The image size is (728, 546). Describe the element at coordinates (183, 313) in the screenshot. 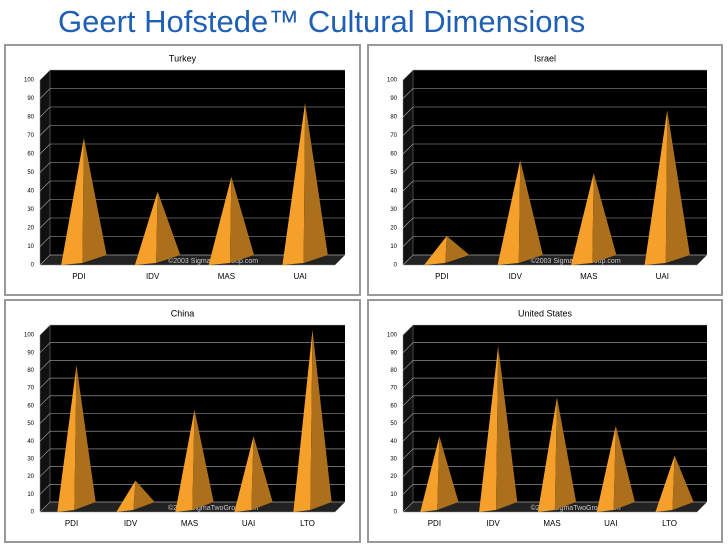

I see `chart-title: China` at that location.